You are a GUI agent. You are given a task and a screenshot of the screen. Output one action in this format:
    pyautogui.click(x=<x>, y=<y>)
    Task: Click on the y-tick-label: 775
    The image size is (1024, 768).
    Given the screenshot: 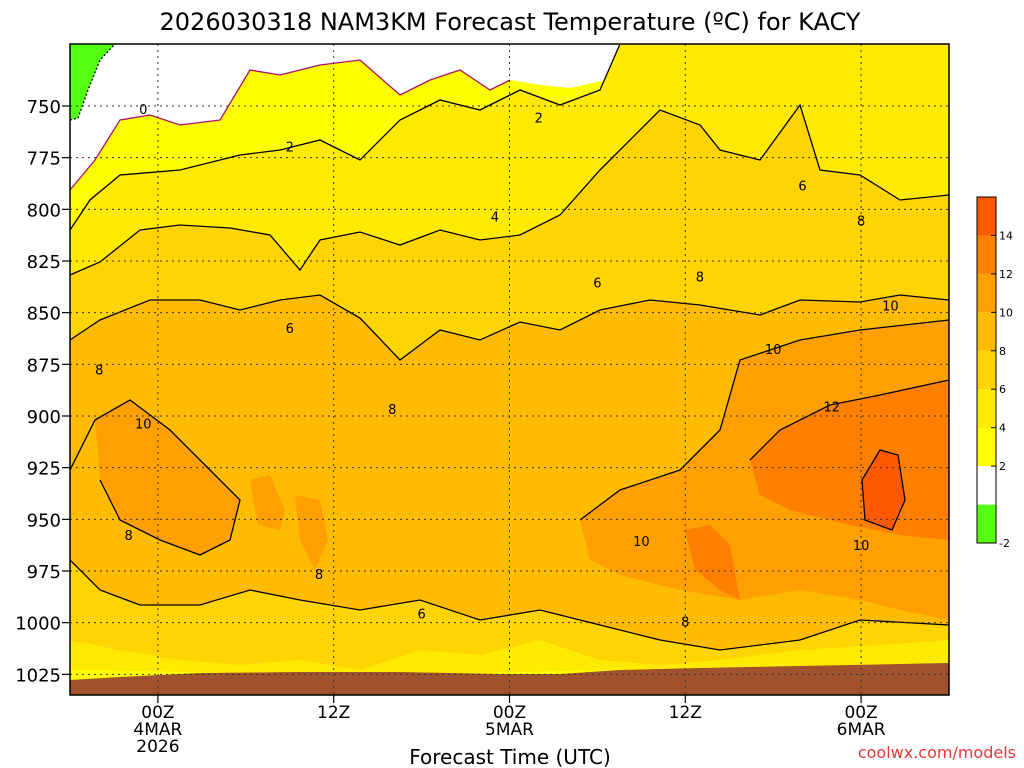 What is the action you would take?
    pyautogui.click(x=44, y=159)
    